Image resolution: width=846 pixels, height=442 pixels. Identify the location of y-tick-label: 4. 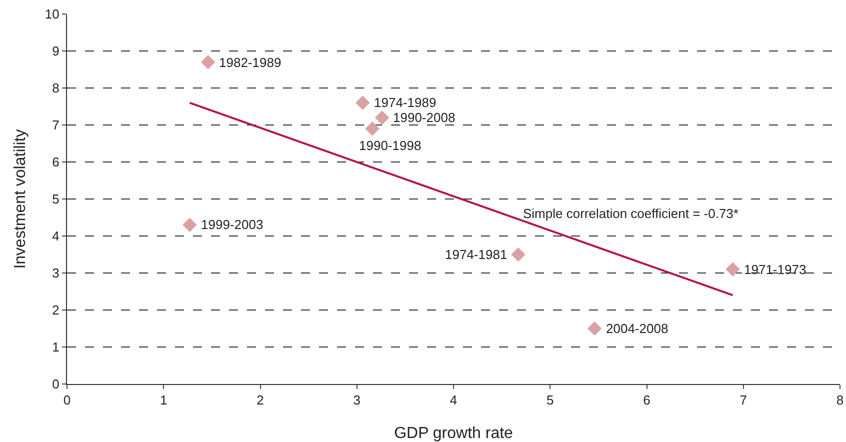
(56, 236).